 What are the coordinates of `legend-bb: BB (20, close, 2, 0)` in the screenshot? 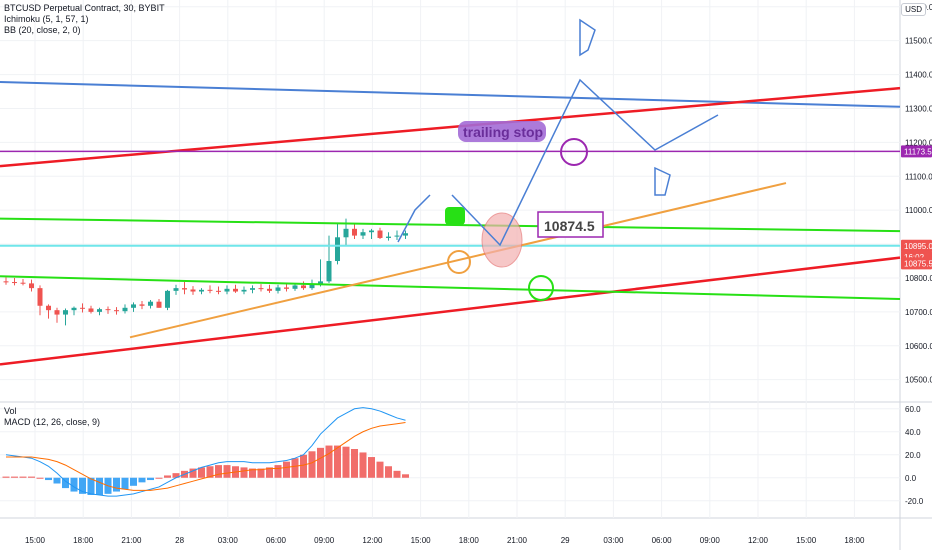 It's located at (42, 30).